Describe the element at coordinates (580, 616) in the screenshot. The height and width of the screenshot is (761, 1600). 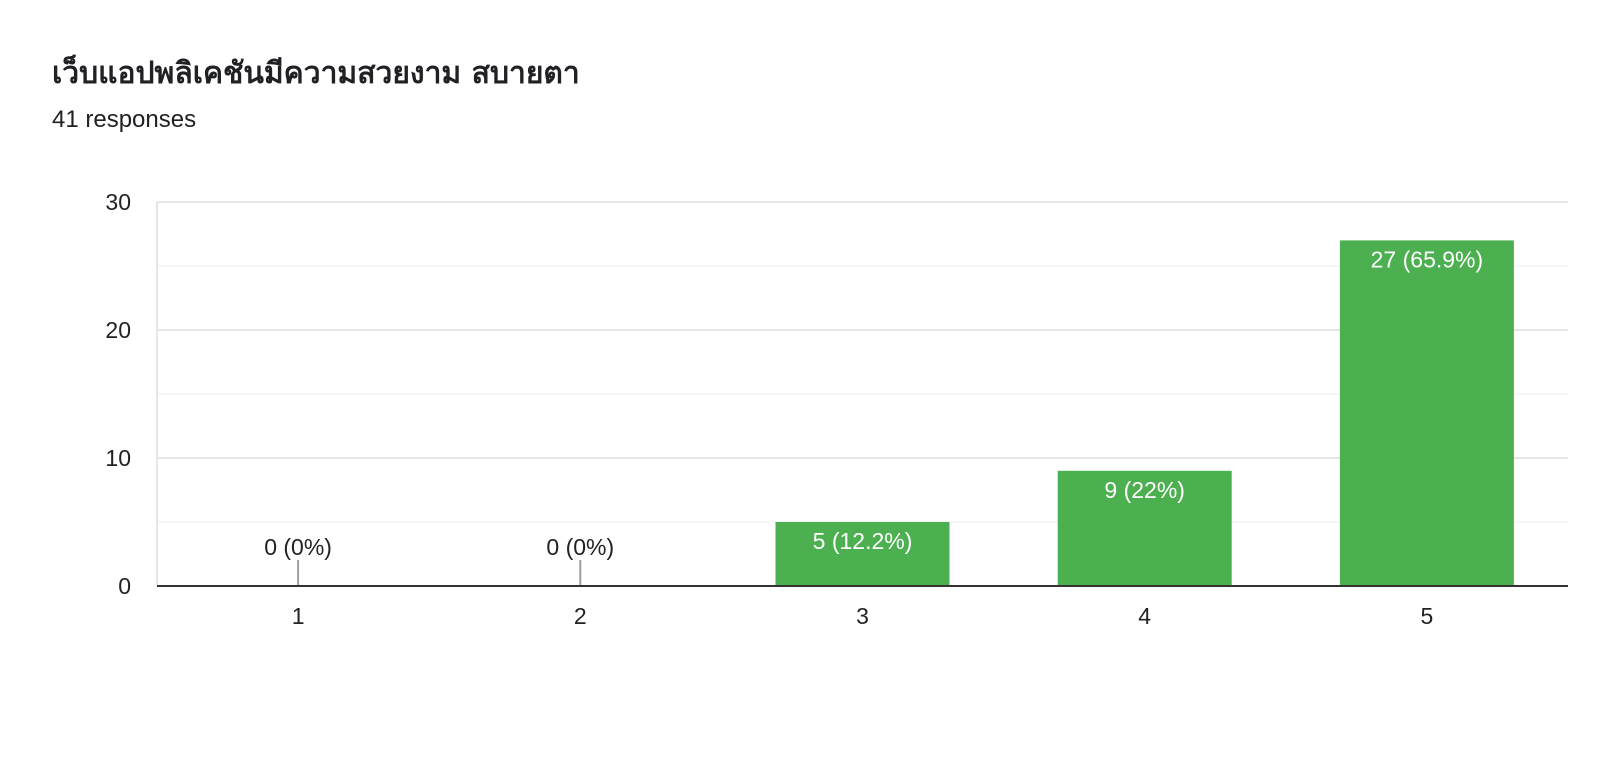
I see `x-tick-label: 2` at that location.